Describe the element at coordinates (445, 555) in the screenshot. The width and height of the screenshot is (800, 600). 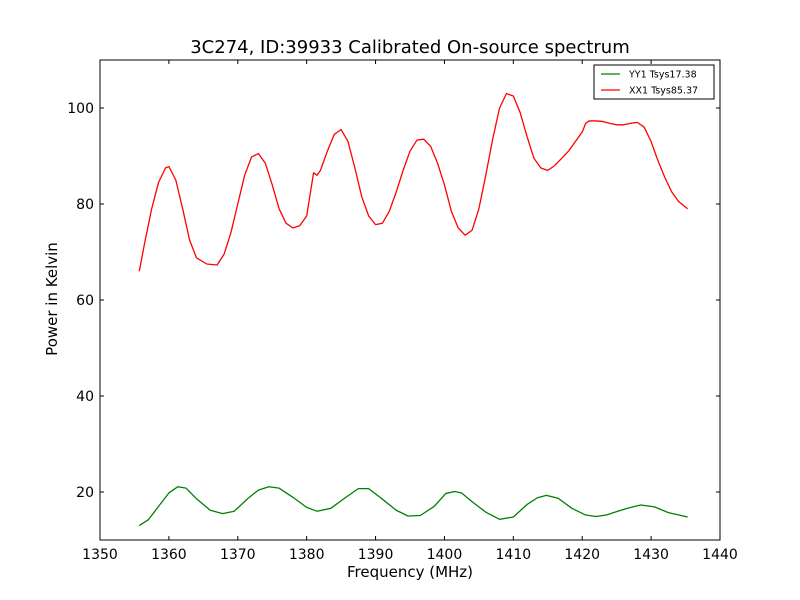
I see `x-tick-label: 1400` at that location.